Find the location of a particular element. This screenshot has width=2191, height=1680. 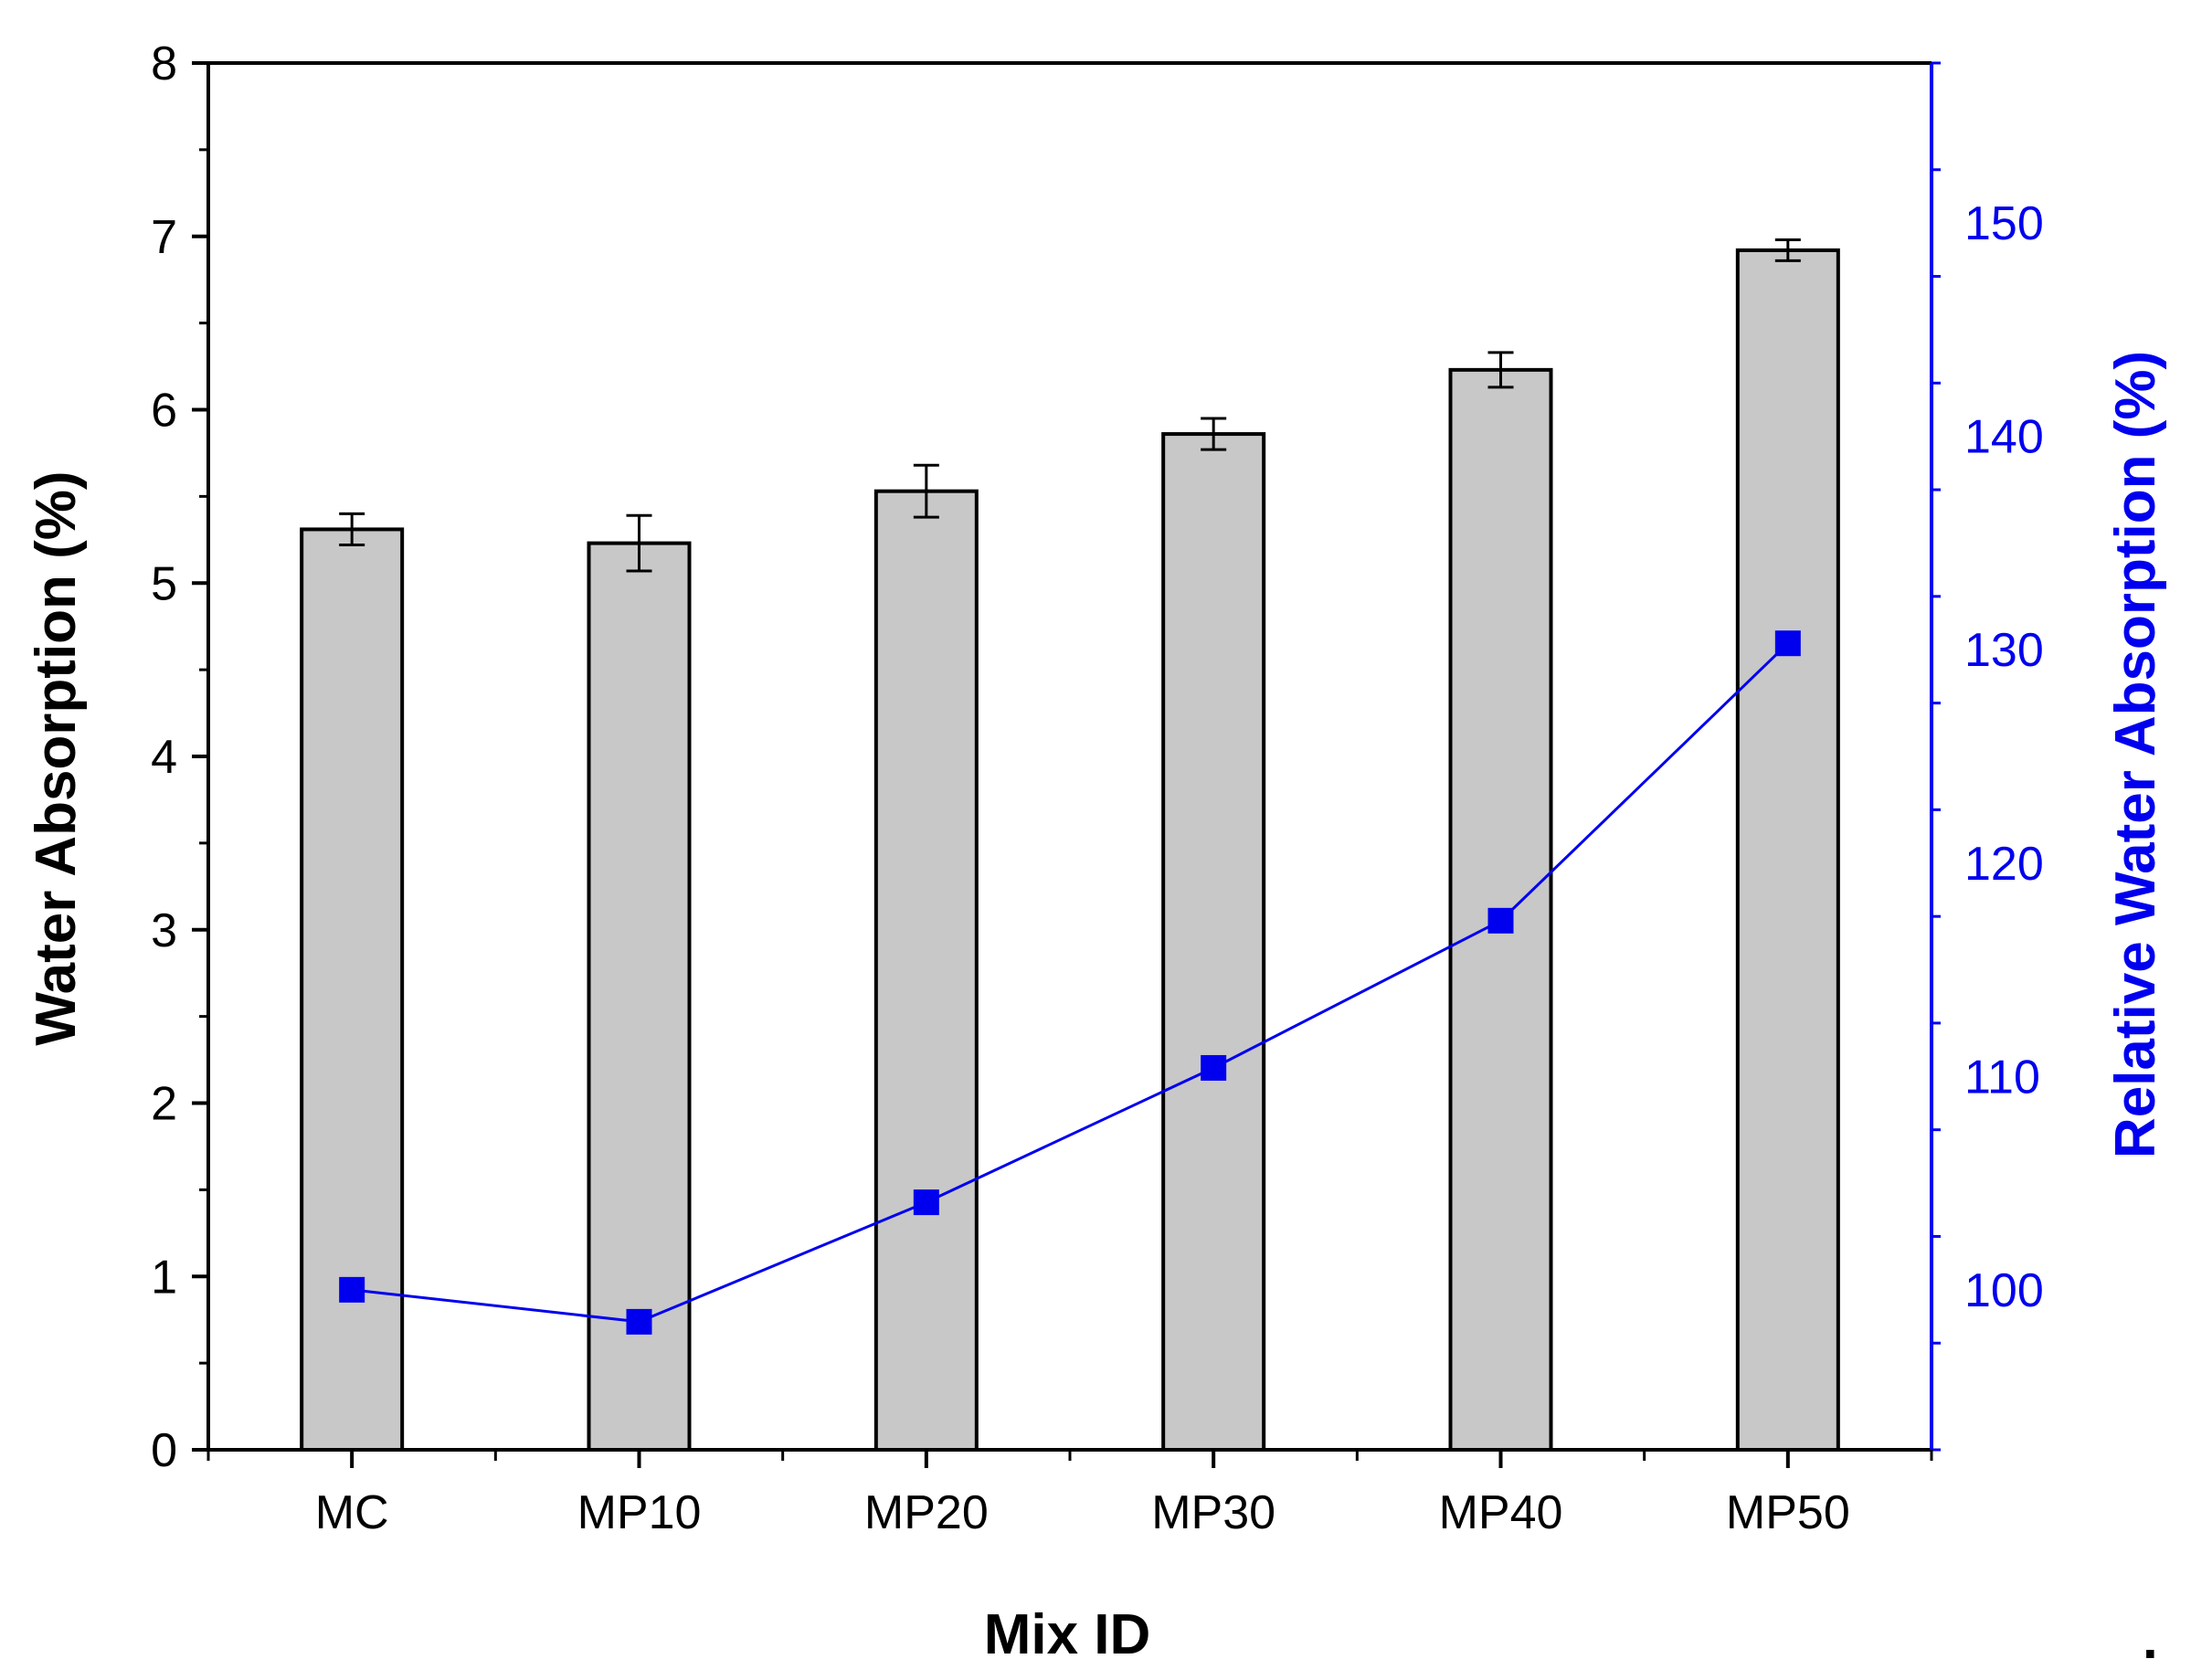

error-bar-mc is located at coordinates (352, 529).